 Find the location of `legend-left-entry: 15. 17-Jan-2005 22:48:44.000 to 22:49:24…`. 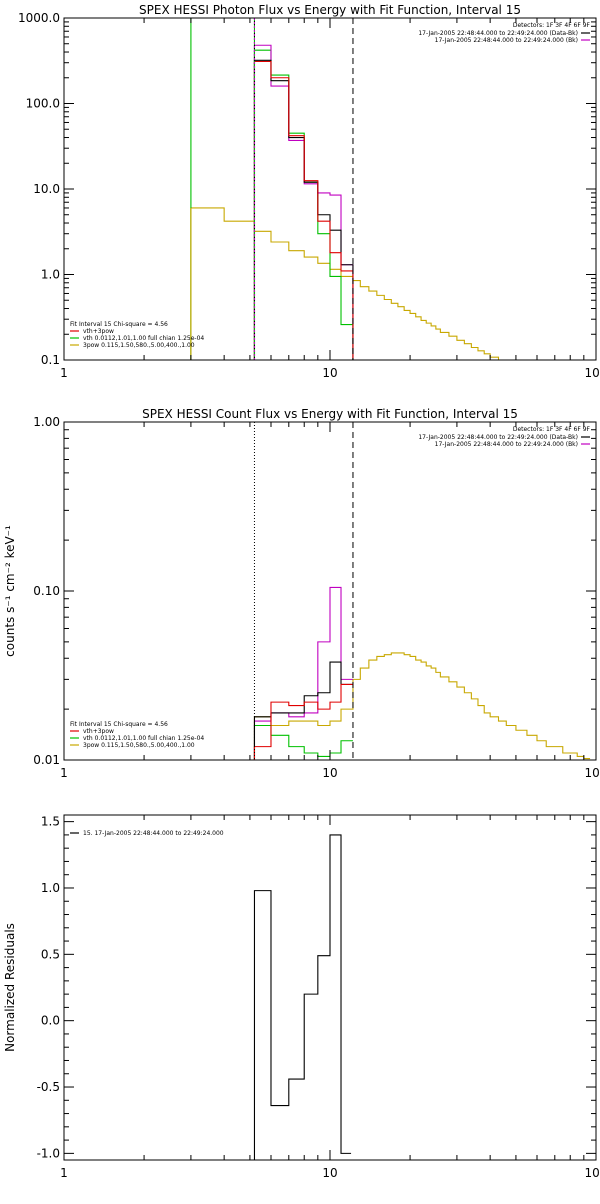

legend-left-entry: 15. 17-Jan-2005 22:48:44.000 to 22:49:24… is located at coordinates (153, 833).